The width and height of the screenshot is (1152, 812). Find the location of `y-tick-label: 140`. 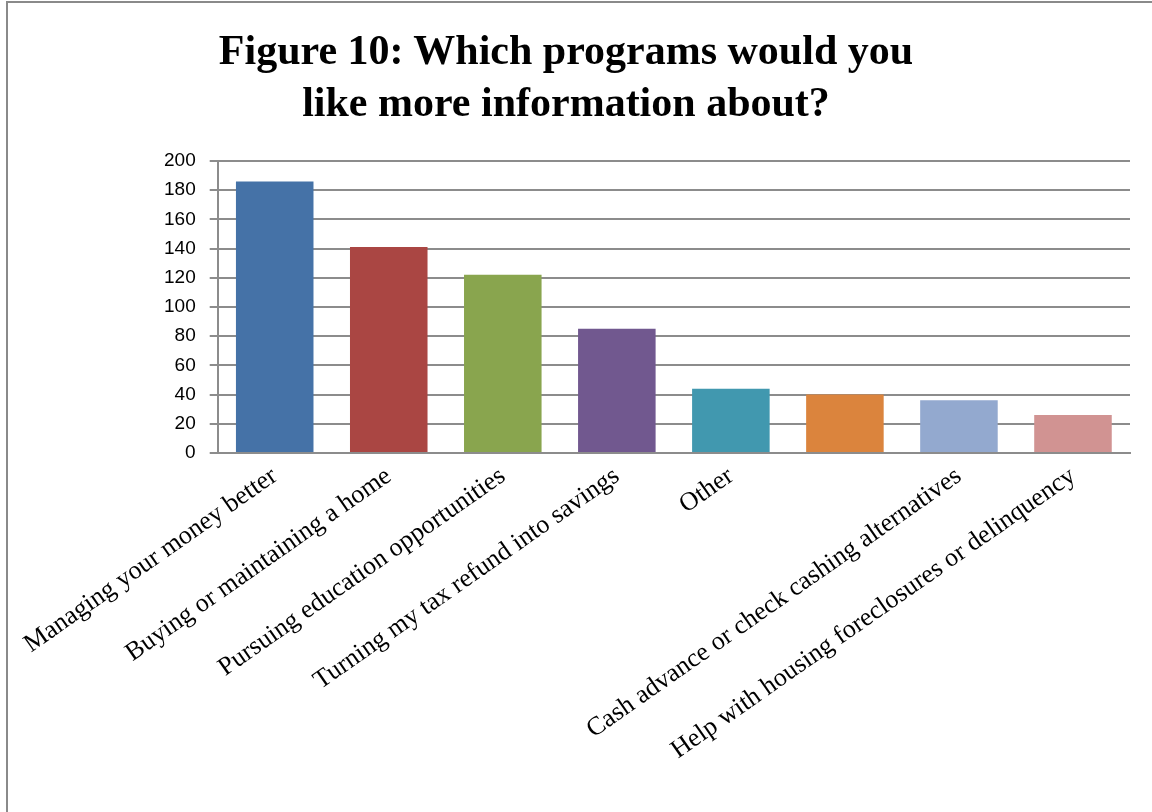

y-tick-label: 140 is located at coordinates (180, 247).